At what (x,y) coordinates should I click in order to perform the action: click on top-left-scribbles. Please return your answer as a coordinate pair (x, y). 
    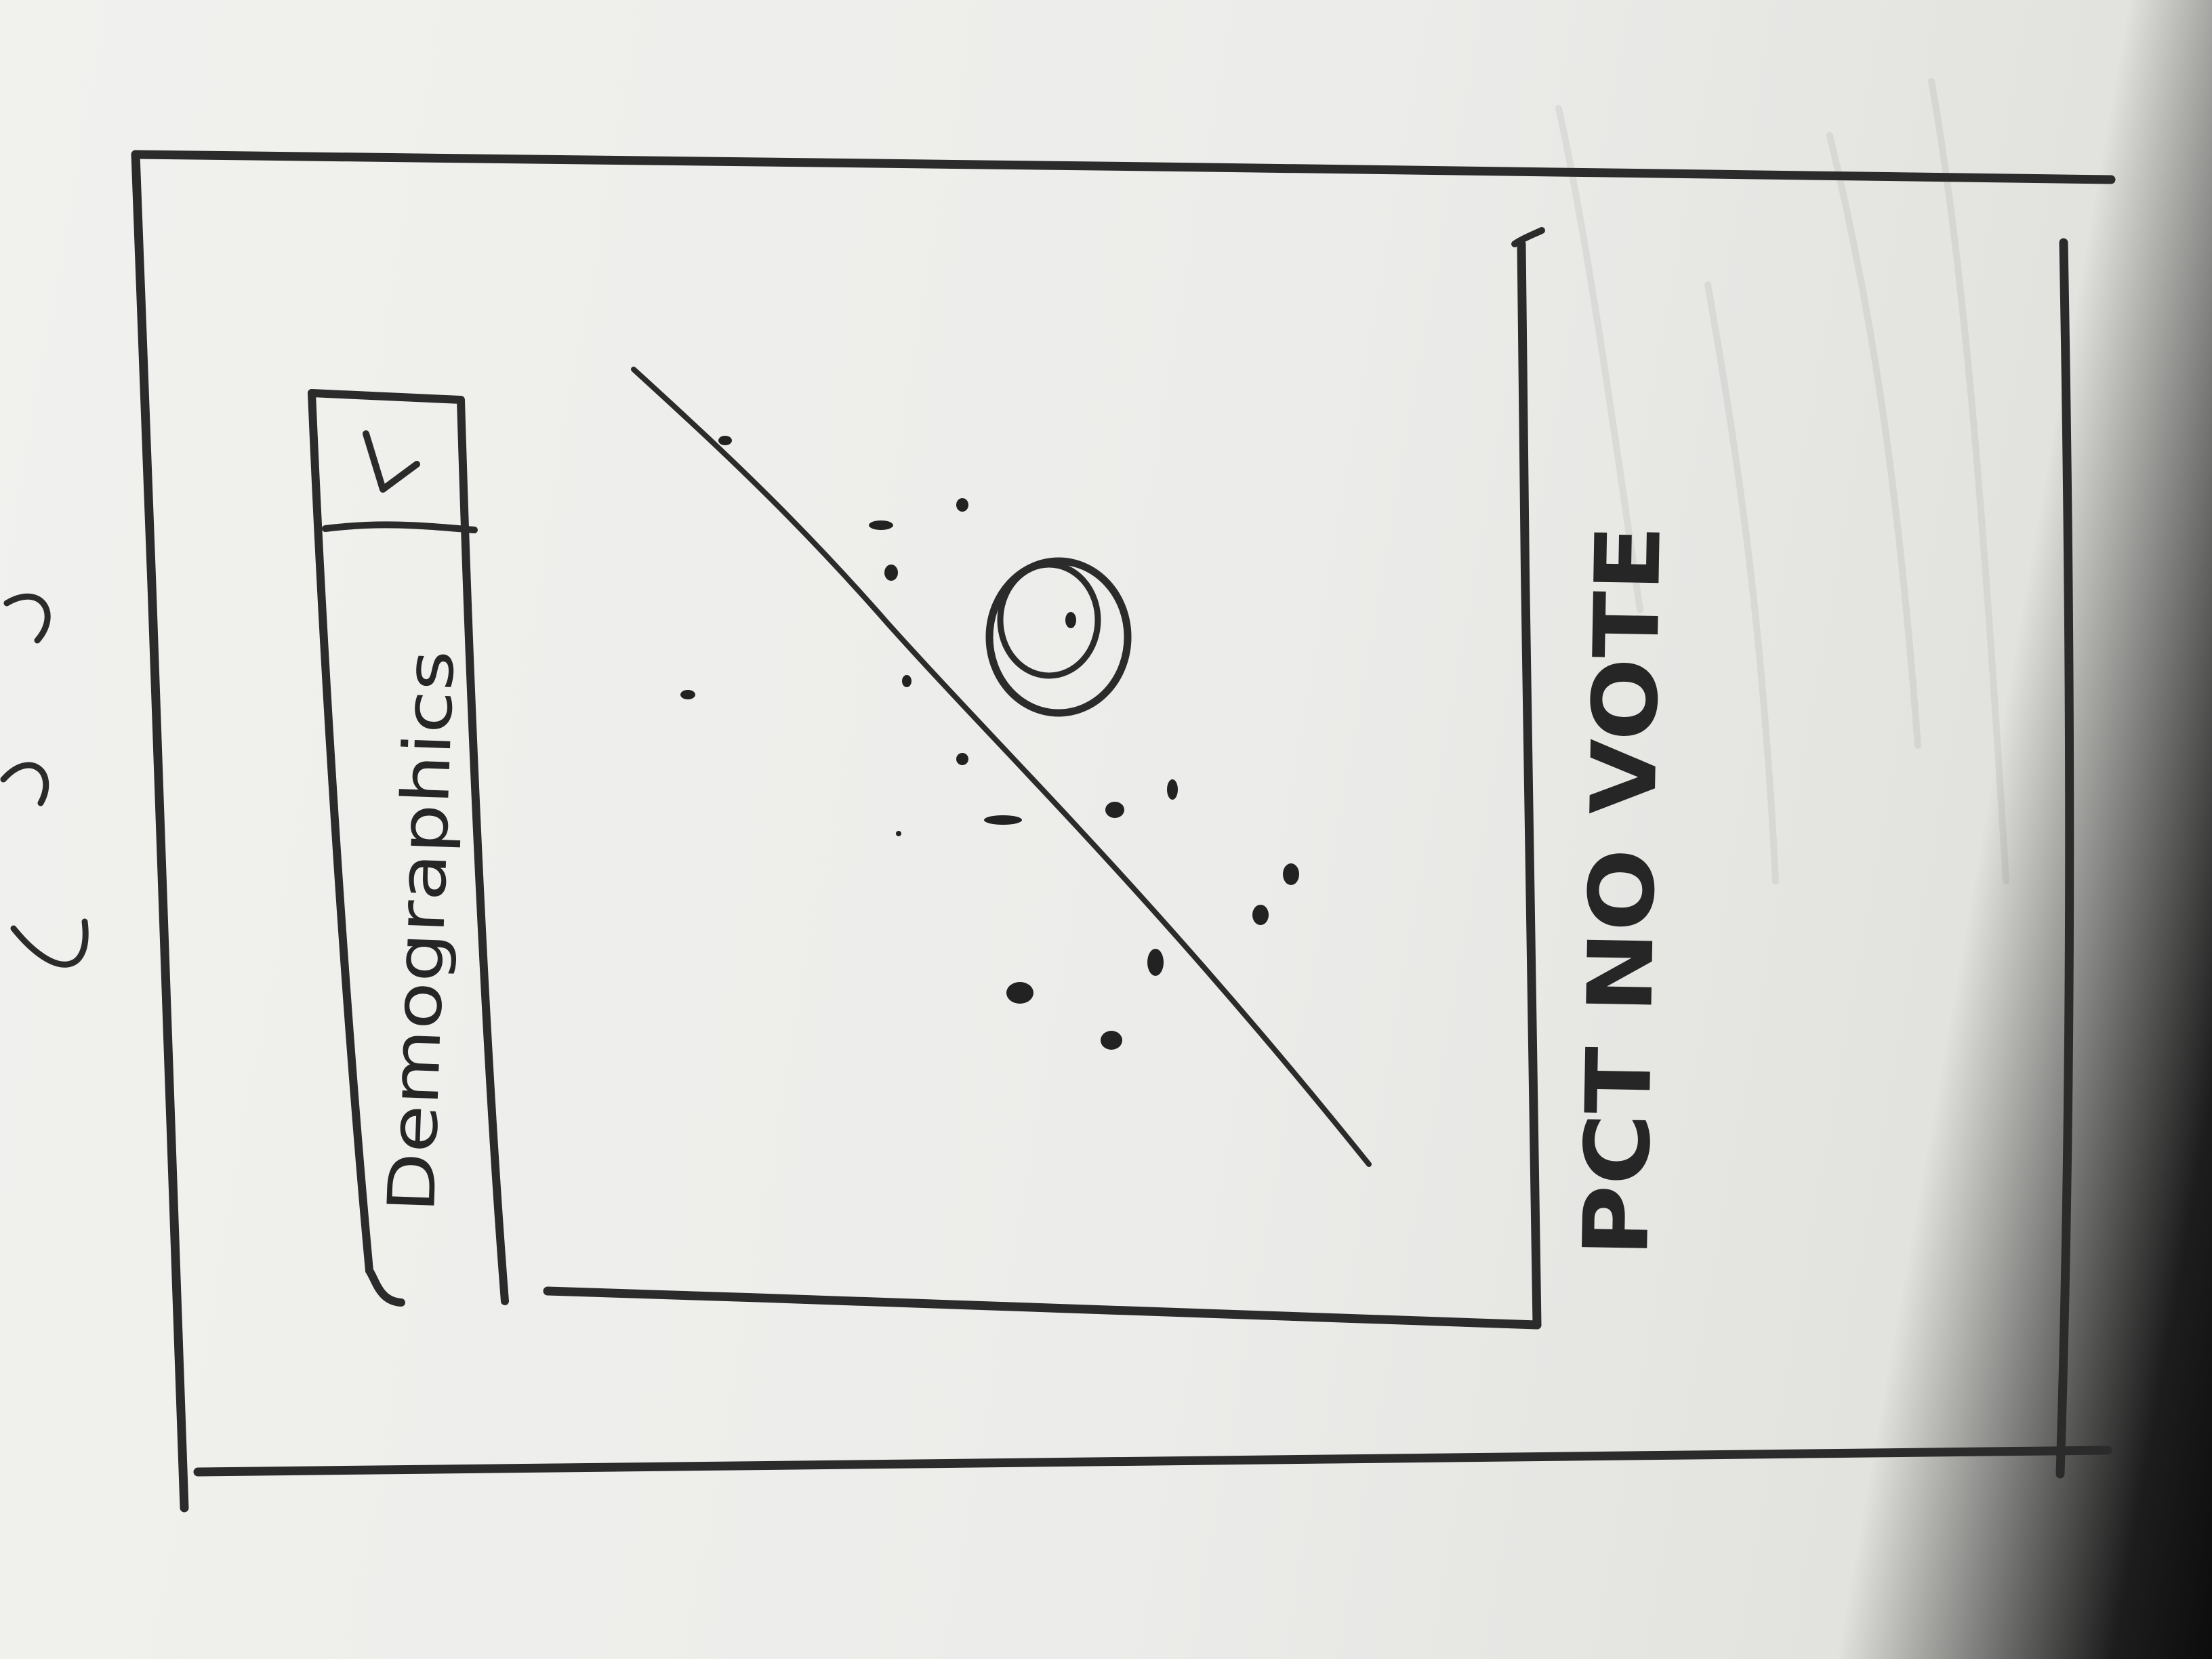
    Looking at the image, I should click on (44, 781).